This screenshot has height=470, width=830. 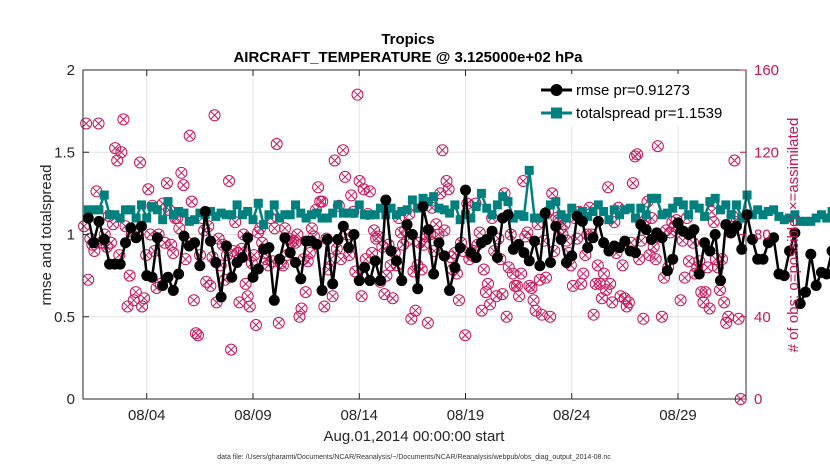 What do you see at coordinates (359, 415) in the screenshot?
I see `x-tick-label: 08/14` at bounding box center [359, 415].